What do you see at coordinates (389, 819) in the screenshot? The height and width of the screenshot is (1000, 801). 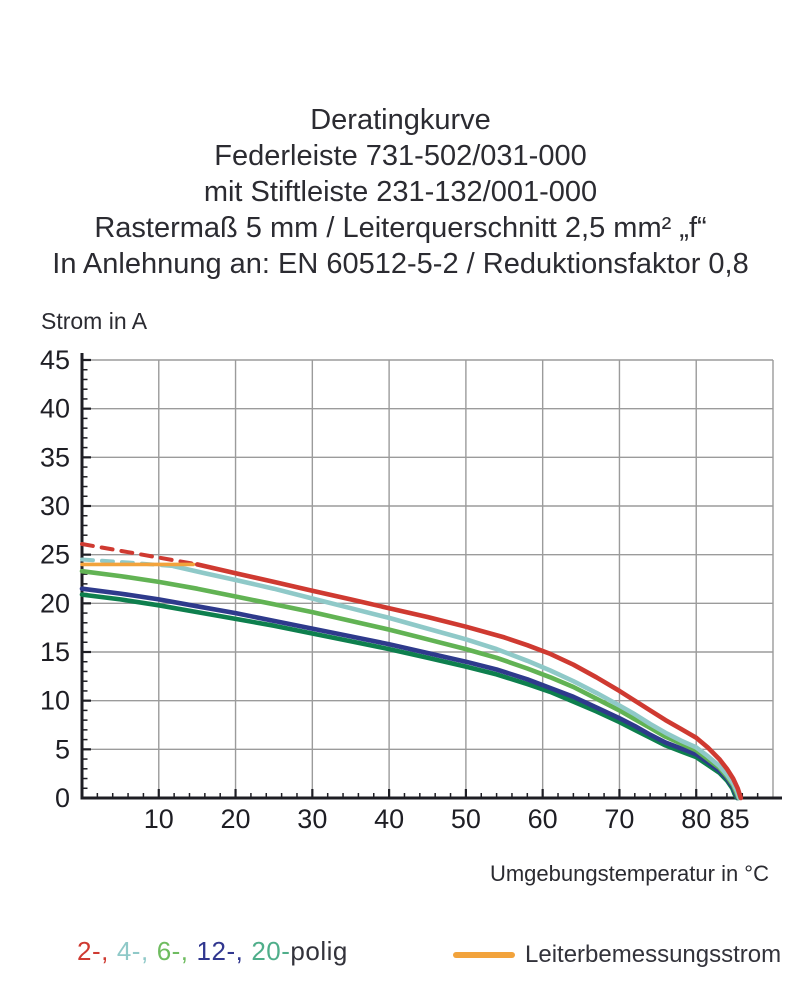 I see `x-tick-label: 40` at bounding box center [389, 819].